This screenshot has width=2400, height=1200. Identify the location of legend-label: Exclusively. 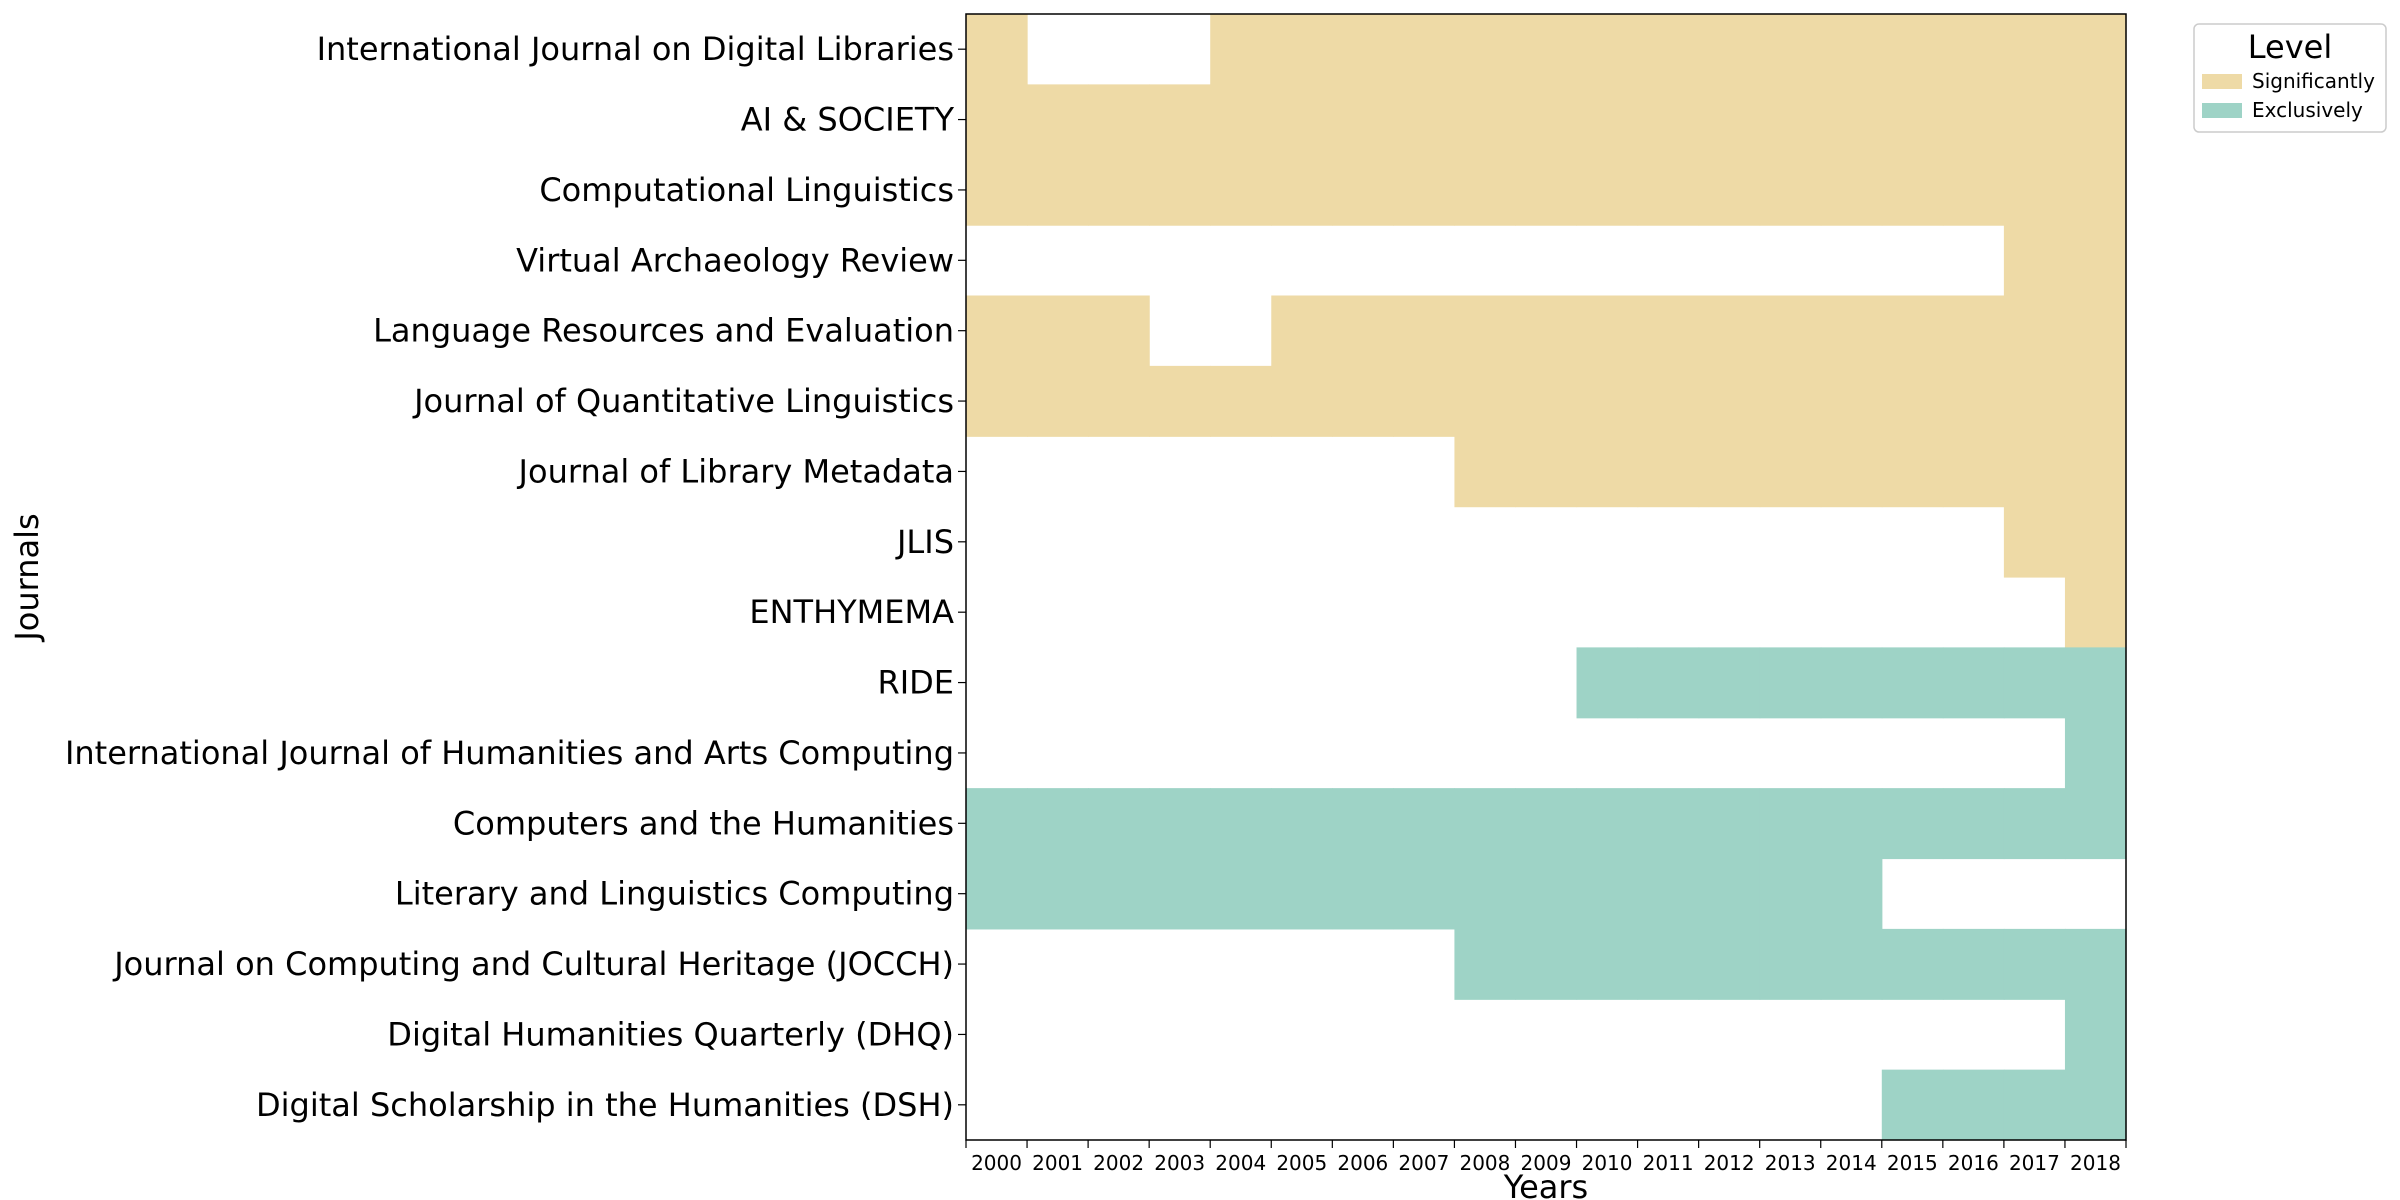
(2307, 110).